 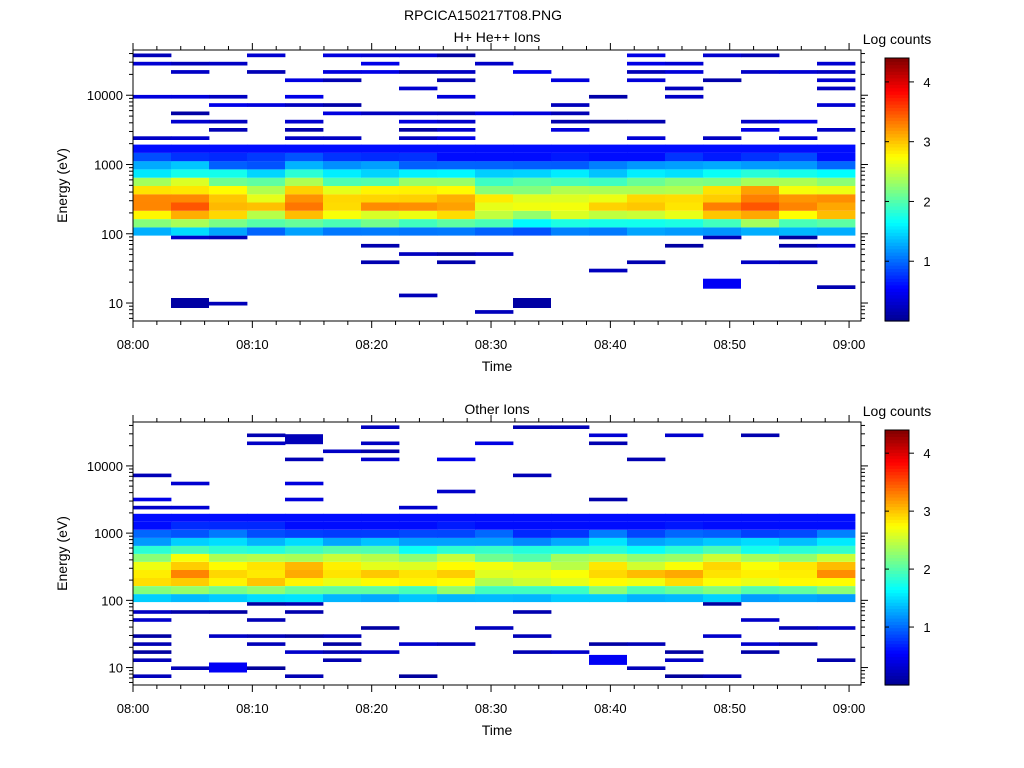 I want to click on colorbar: 1 2 3 4 Log counts, so click(x=897, y=176).